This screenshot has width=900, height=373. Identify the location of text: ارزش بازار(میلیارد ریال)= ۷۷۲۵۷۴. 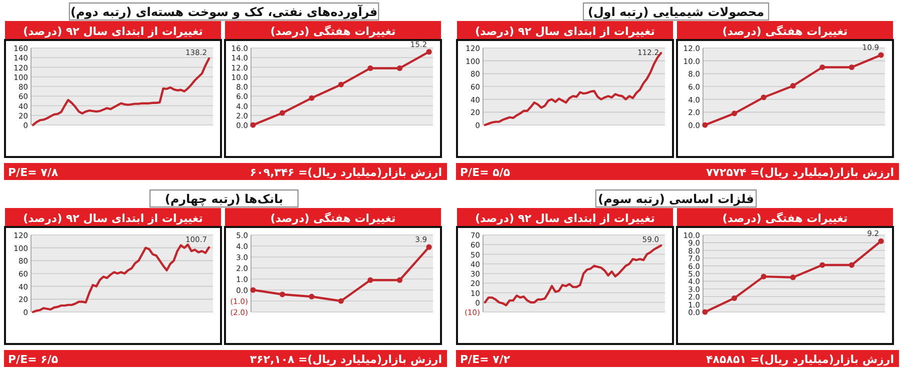
(800, 172).